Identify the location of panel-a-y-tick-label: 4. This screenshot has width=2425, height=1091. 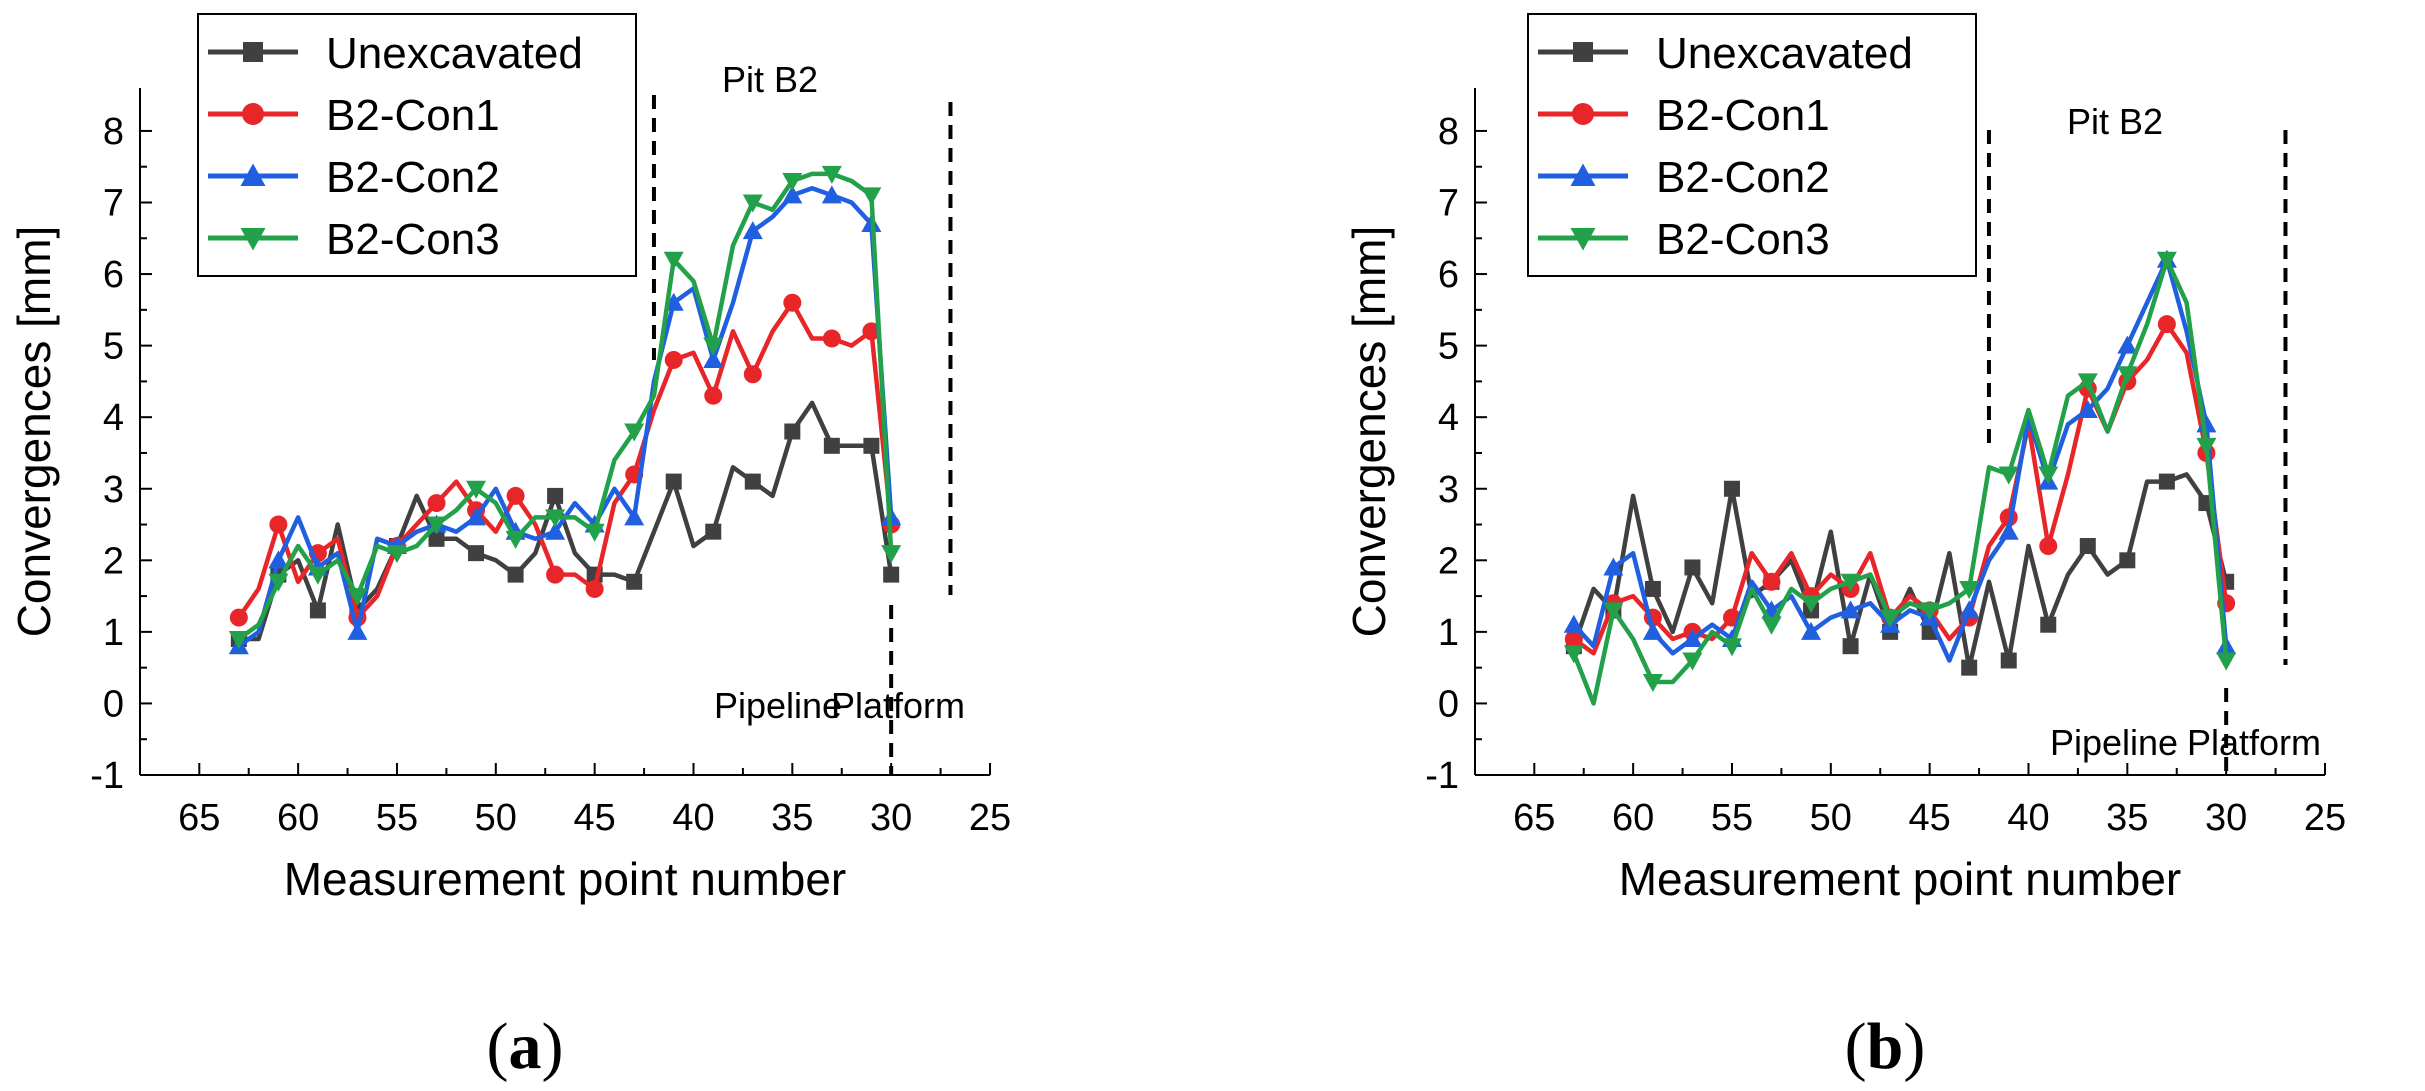
(113, 418).